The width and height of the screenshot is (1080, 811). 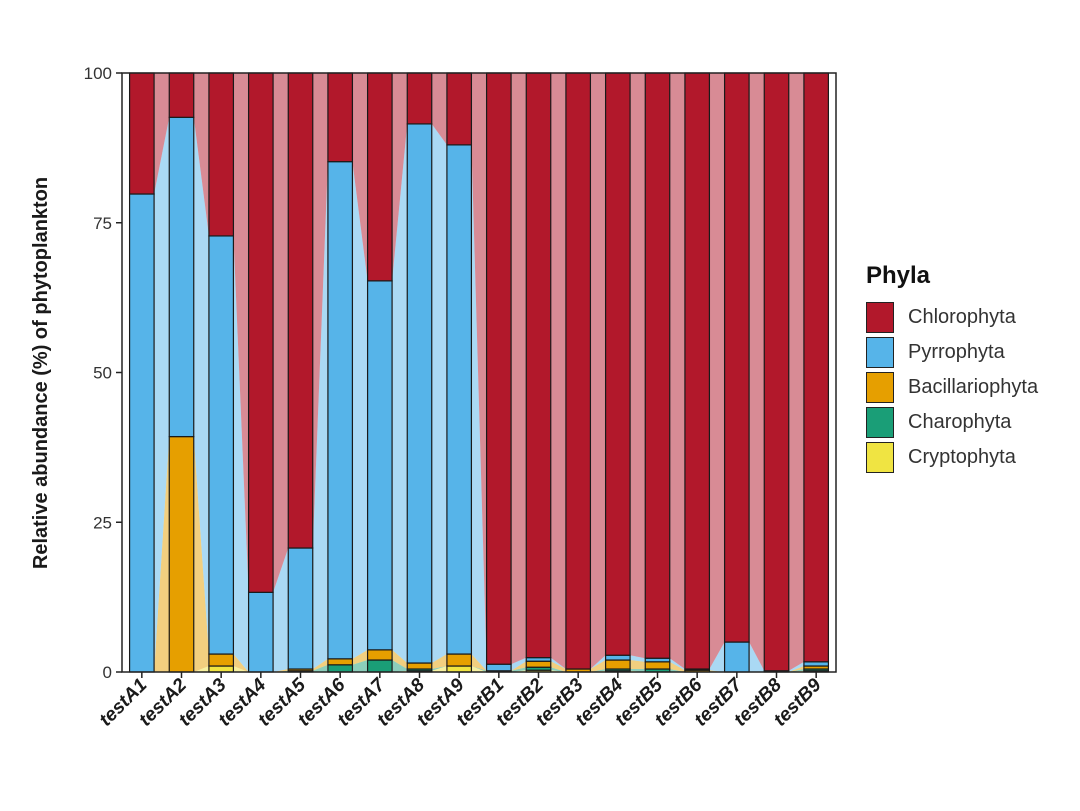 What do you see at coordinates (736, 357) in the screenshot?
I see `bar-chlorophyta-testB7` at bounding box center [736, 357].